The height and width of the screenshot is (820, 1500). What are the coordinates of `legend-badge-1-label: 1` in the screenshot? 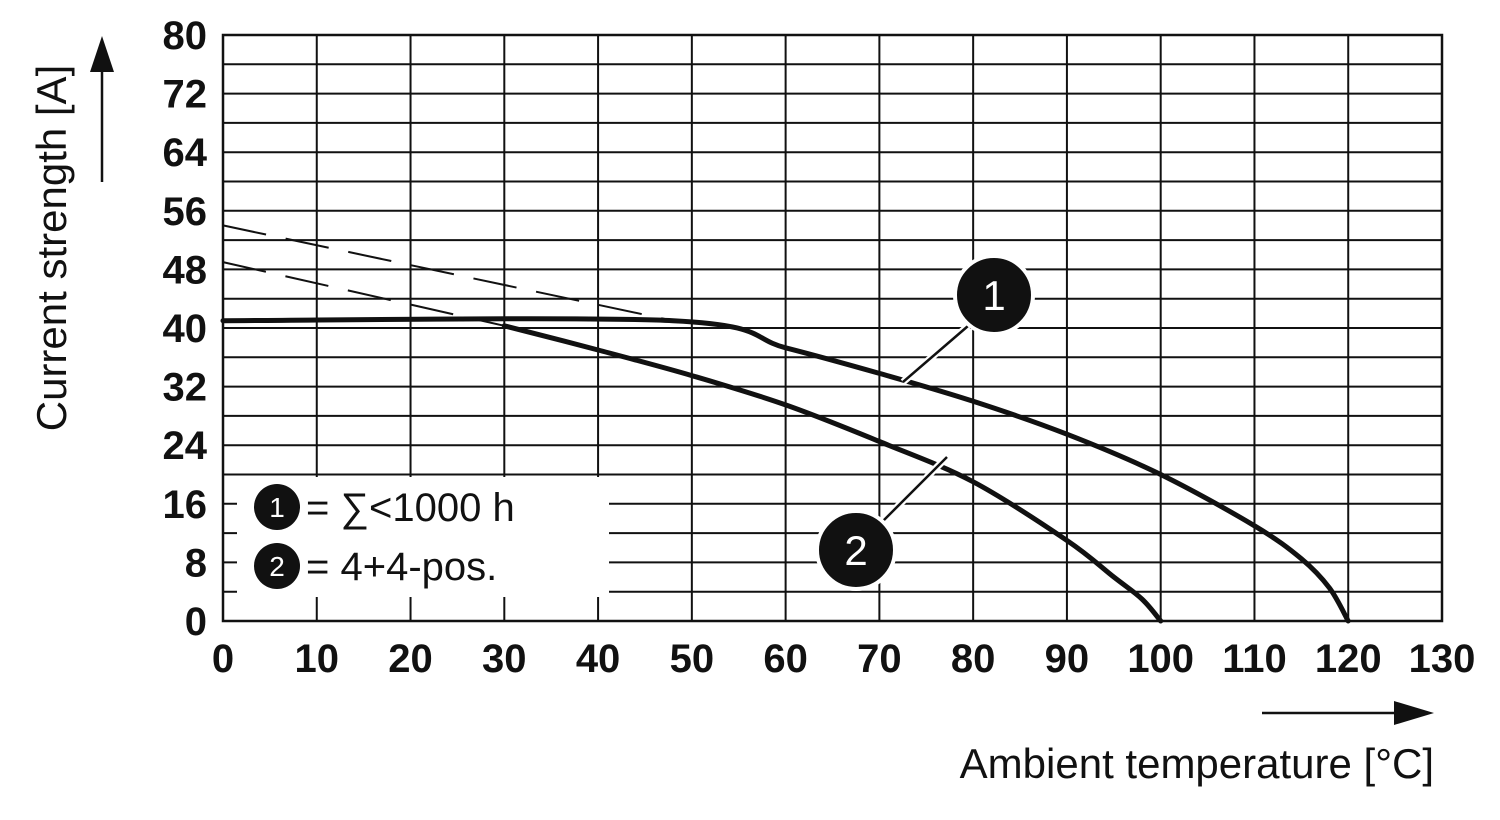 It's located at (277, 507).